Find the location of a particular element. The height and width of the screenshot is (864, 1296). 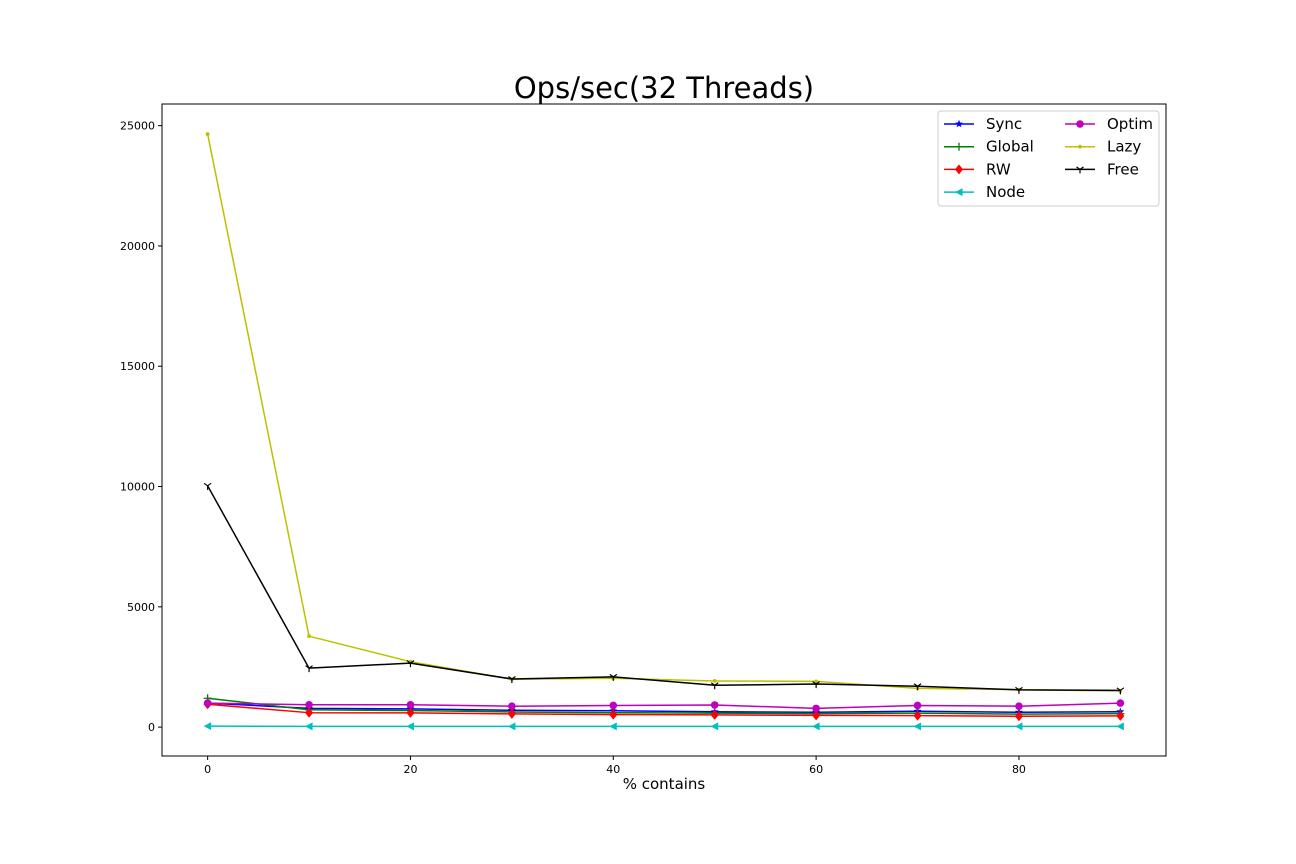

y-tick-label: 0 is located at coordinates (151, 727).